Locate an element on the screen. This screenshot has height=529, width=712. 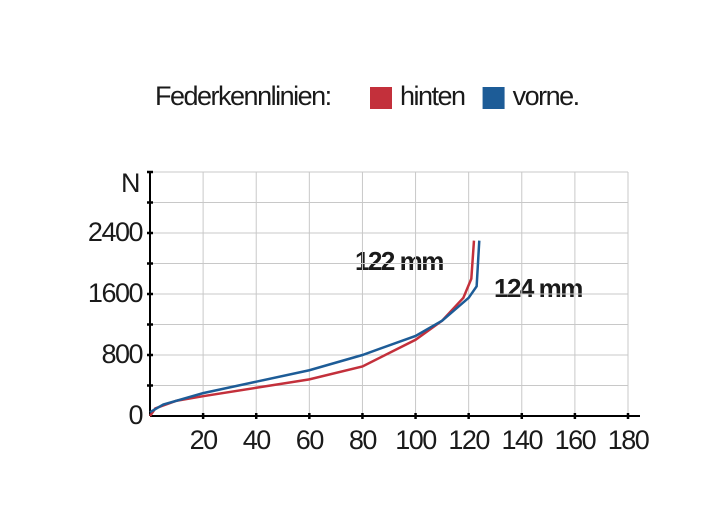
x-tick-label: 100 is located at coordinates (415, 440).